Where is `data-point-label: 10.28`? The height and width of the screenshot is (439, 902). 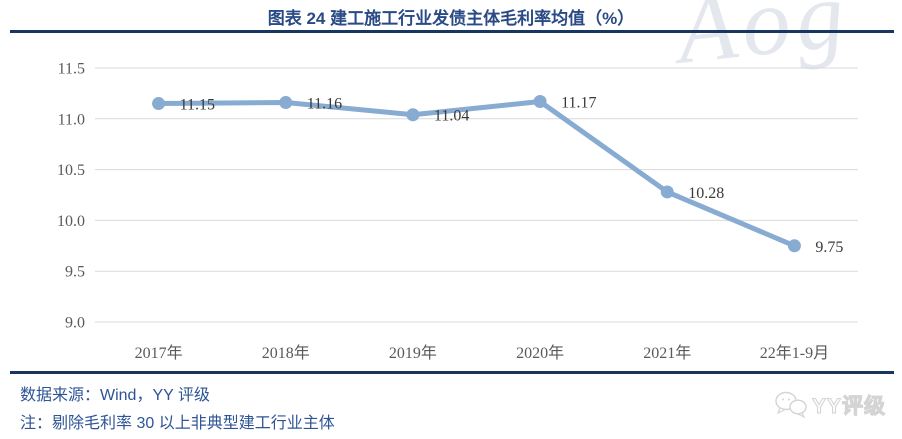
data-point-label: 10.28 is located at coordinates (706, 193).